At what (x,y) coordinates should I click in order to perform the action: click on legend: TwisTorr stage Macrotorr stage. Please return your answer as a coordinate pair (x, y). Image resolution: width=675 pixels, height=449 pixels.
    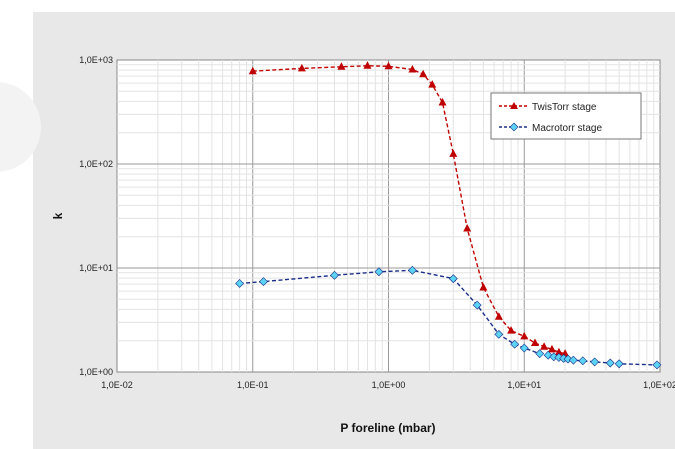
    Looking at the image, I should click on (566, 116).